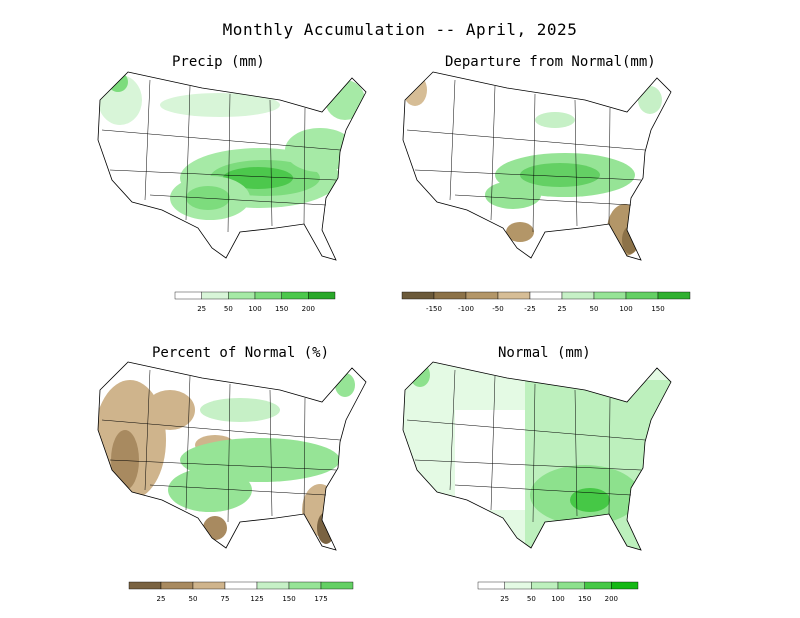 This screenshot has width=800, height=618. I want to click on colorbar-tick-label: -150, so click(434, 309).